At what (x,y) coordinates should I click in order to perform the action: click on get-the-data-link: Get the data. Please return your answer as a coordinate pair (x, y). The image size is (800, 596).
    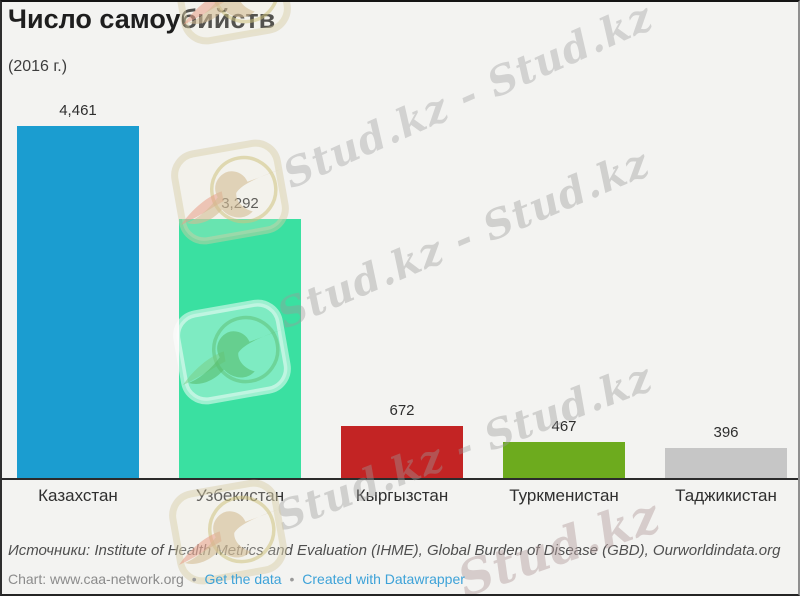
    Looking at the image, I should click on (243, 579).